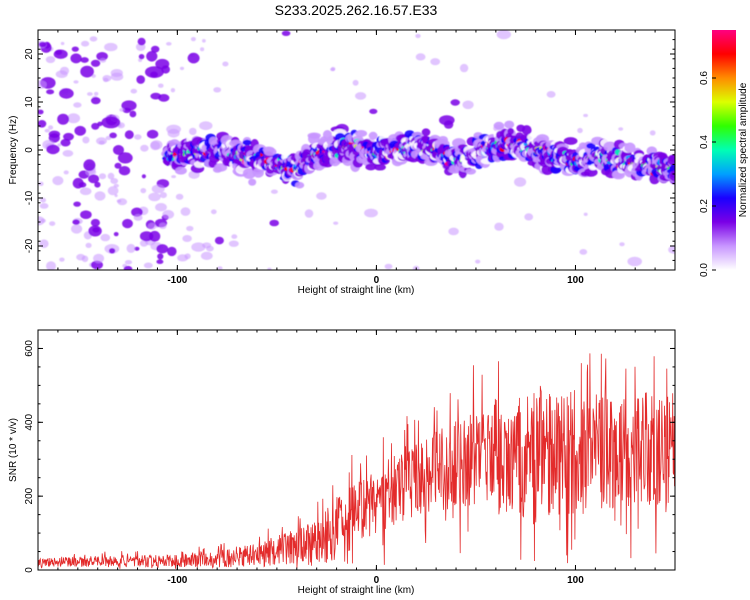  What do you see at coordinates (29, 422) in the screenshot?
I see `y-tick-label: 400` at bounding box center [29, 422].